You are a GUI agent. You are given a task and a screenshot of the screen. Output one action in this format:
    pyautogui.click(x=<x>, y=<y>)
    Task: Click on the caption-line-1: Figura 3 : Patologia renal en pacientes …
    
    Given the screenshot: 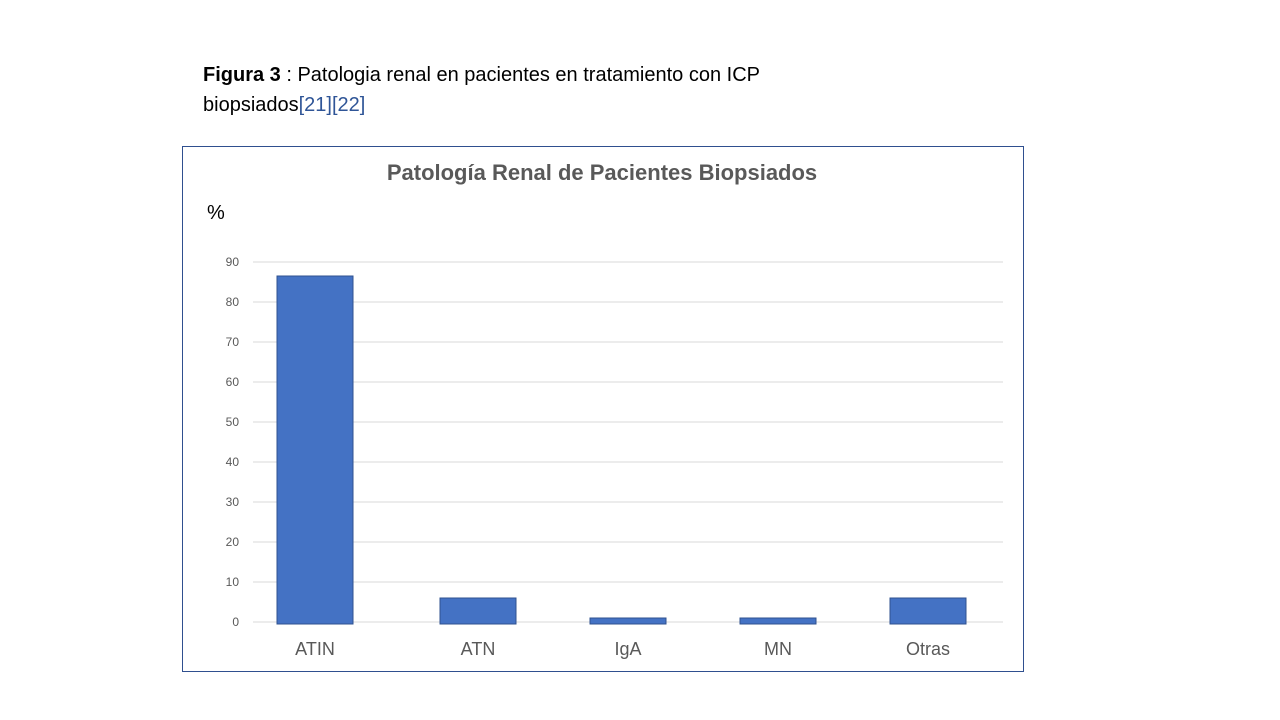 What is the action you would take?
    pyautogui.click(x=553, y=75)
    